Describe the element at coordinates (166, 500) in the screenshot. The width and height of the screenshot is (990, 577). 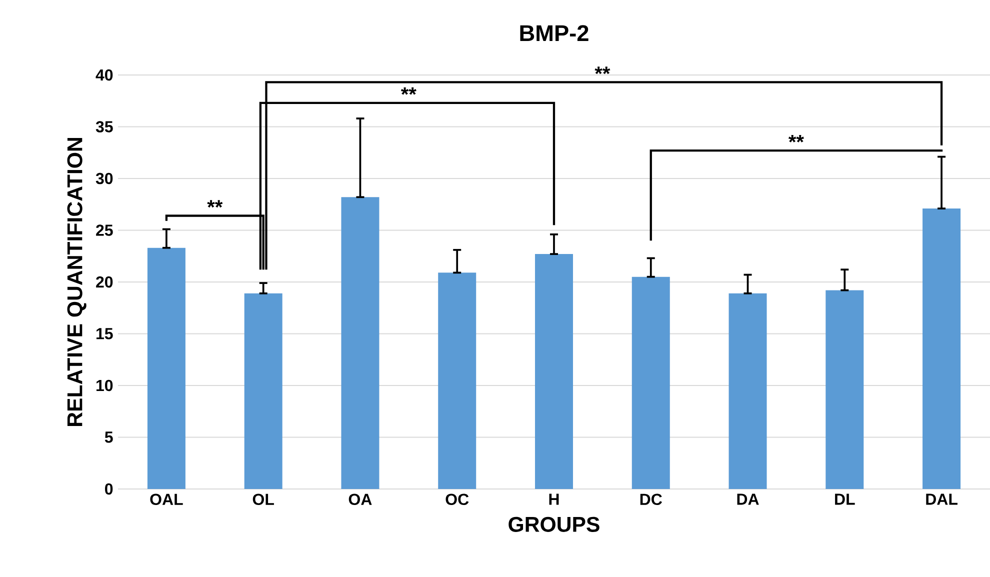
I see `x-tick-label: OAL` at that location.